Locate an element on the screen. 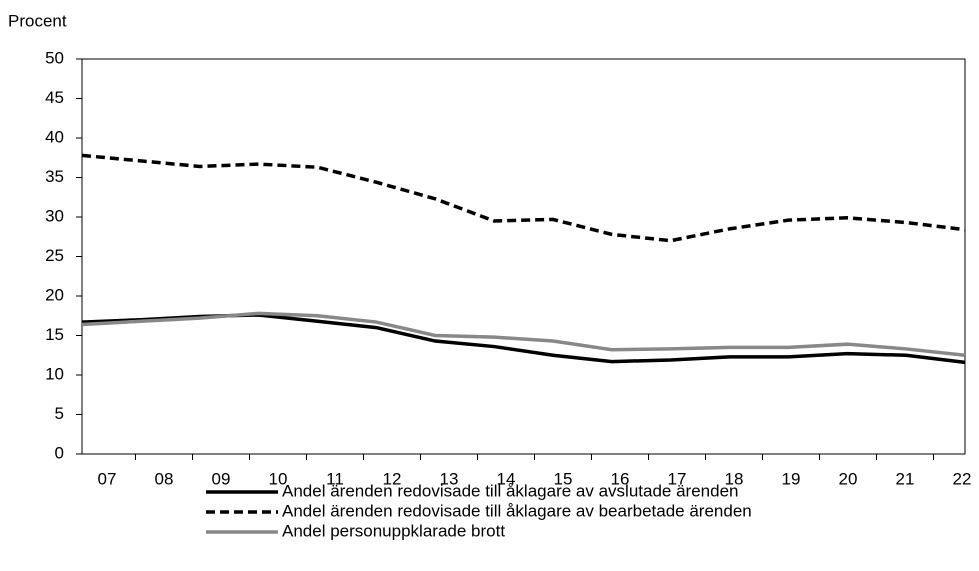  x-tick-label: 14 is located at coordinates (506, 478).